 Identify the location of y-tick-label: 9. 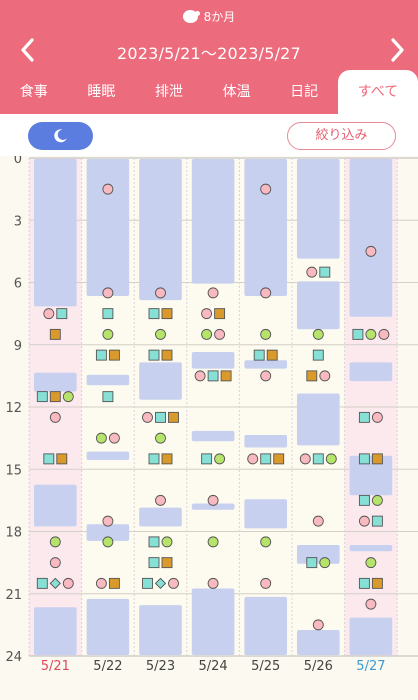
(18, 346).